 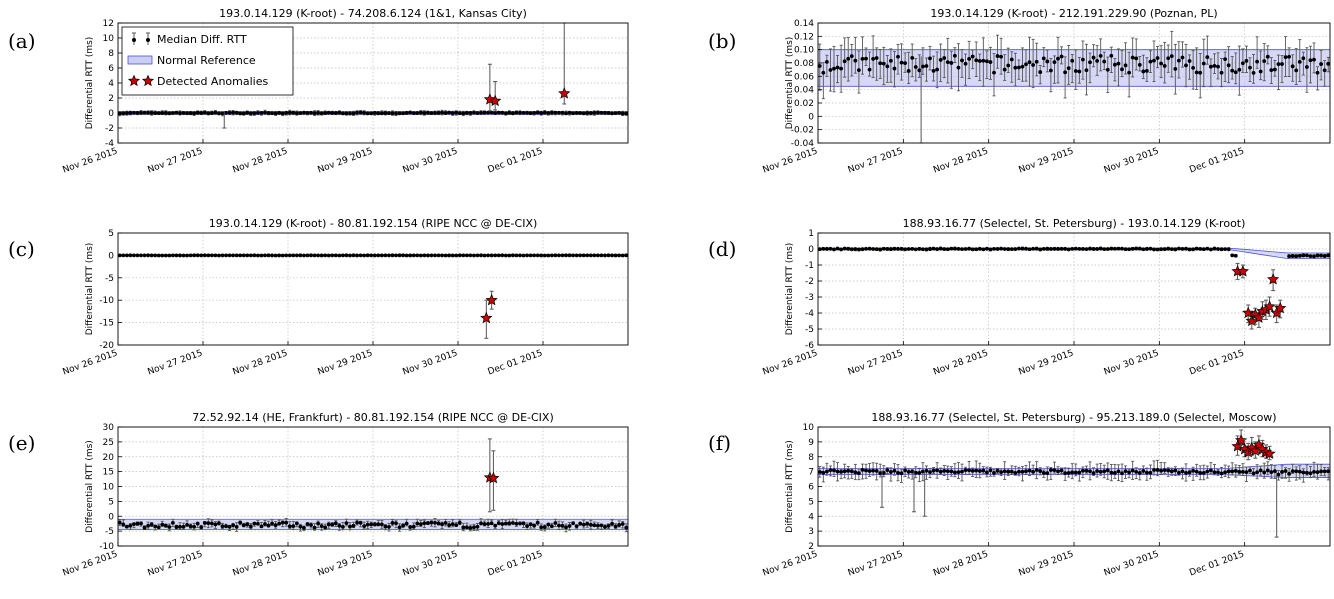 I want to click on x-tick-label: Nov 28 2015, so click(x=961, y=160).